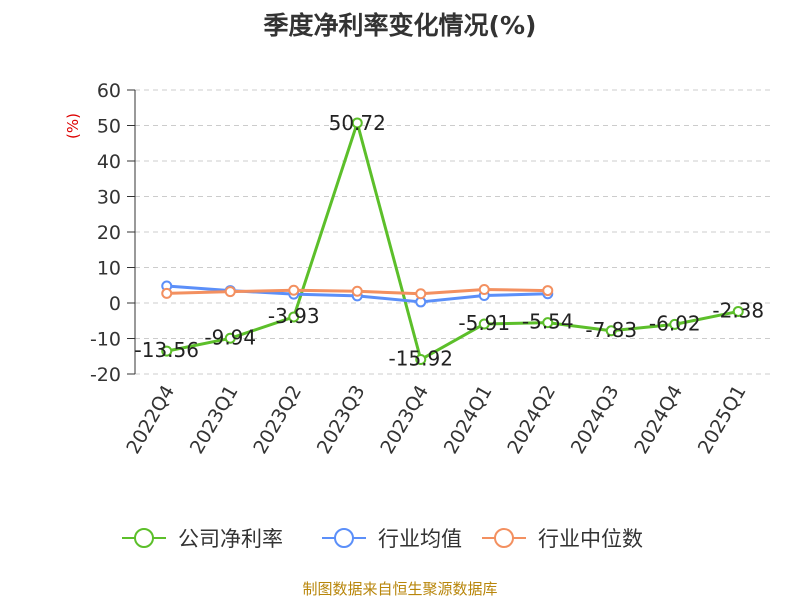 This screenshot has height=600, width=800. Describe the element at coordinates (73, 126) in the screenshot. I see `y-axis-label: (%)` at that location.